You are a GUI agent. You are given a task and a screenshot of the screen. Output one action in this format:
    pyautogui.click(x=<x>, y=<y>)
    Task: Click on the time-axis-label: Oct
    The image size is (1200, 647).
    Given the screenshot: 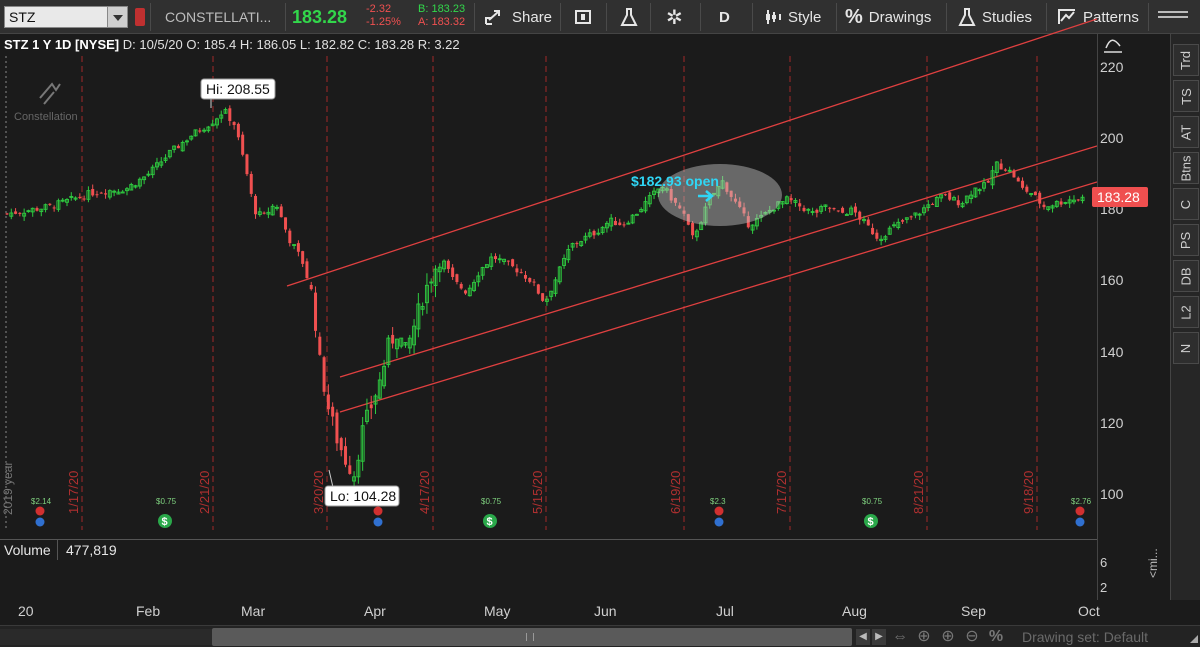 What is the action you would take?
    pyautogui.click(x=1089, y=611)
    